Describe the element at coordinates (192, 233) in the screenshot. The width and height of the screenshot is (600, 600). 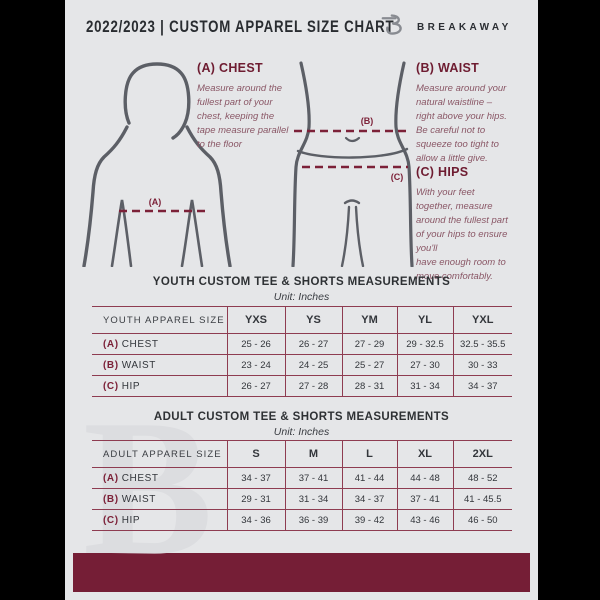
I see `right-armpit-line` at that location.